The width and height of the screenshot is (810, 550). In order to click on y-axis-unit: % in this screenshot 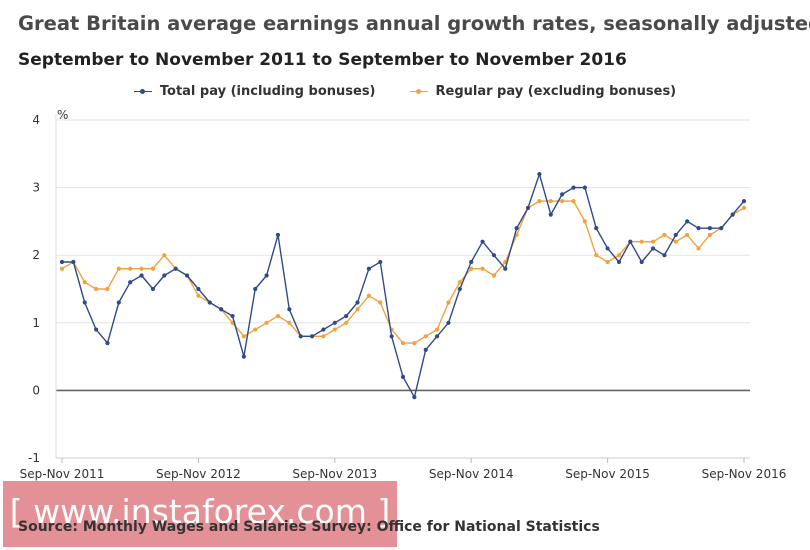, I will do `click(62, 115)`.